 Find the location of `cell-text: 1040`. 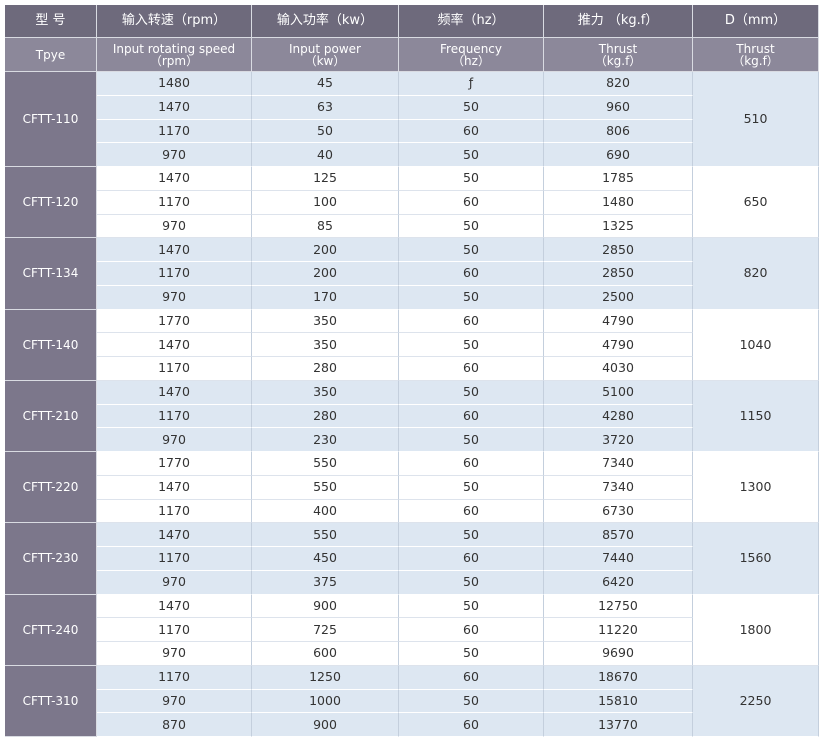

cell-text: 1040 is located at coordinates (755, 344).